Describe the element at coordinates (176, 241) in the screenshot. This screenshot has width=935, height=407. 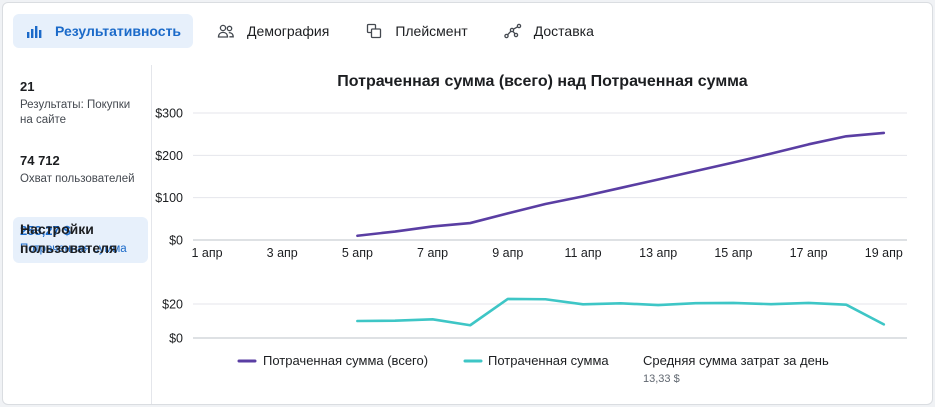
I see `top-panel-y-tick: $0` at that location.